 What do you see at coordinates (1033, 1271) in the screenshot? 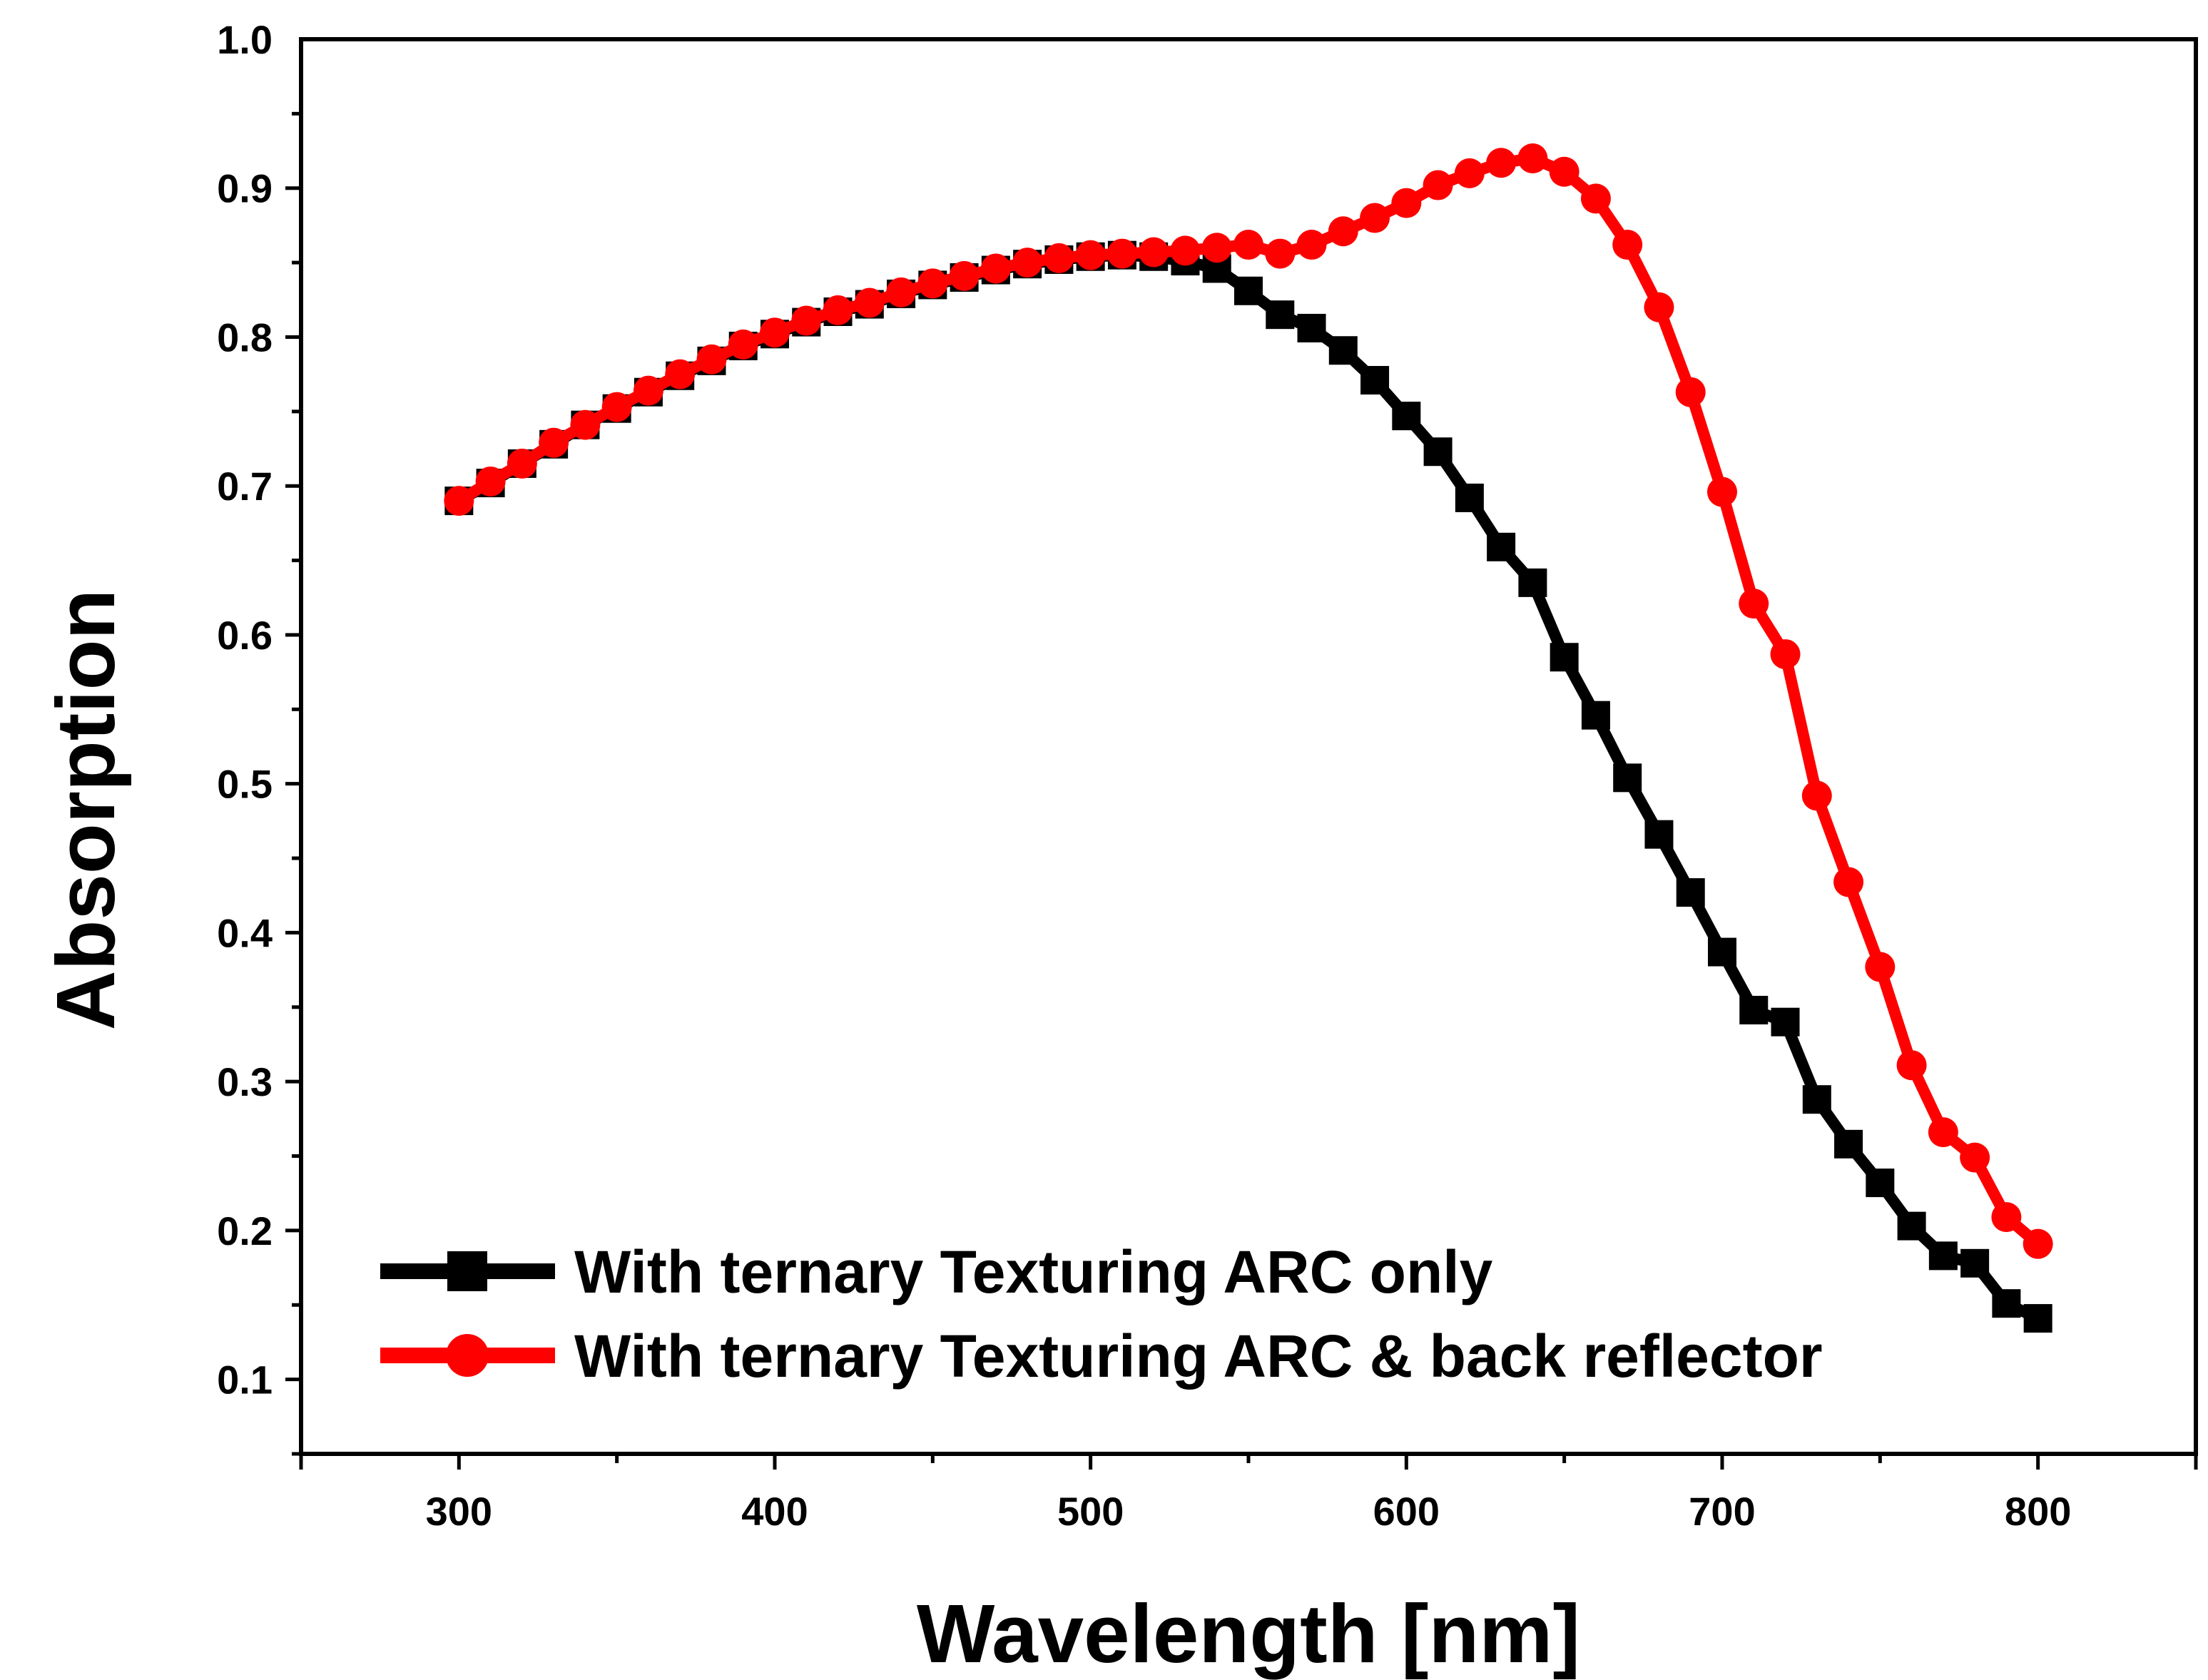
I see `legend-label-series-0: With ternary Texturing ARC only` at bounding box center [1033, 1271].